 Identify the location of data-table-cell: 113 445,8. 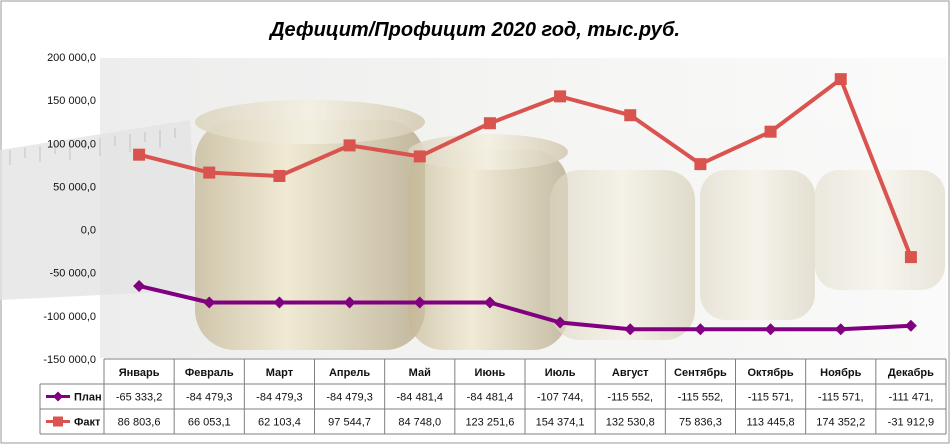
(771, 423).